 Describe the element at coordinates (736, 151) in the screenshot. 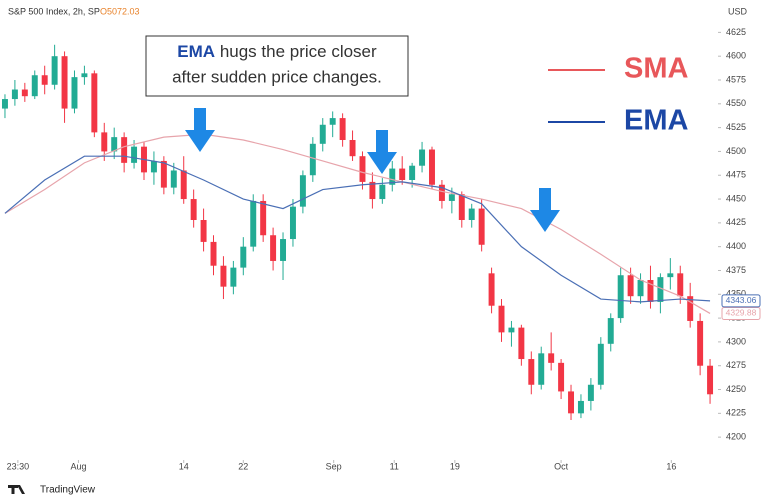

I see `y-tick-label: 4500` at that location.